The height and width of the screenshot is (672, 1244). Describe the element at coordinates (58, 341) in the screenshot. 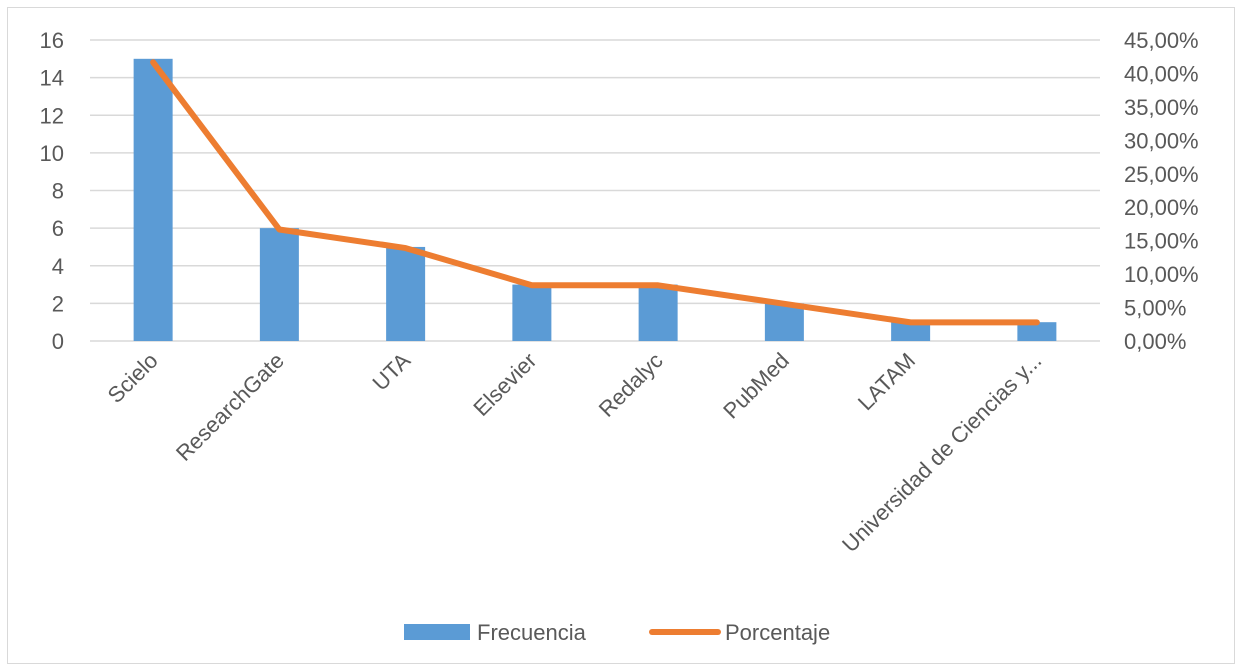

I see `left-tick-label: 0` at that location.